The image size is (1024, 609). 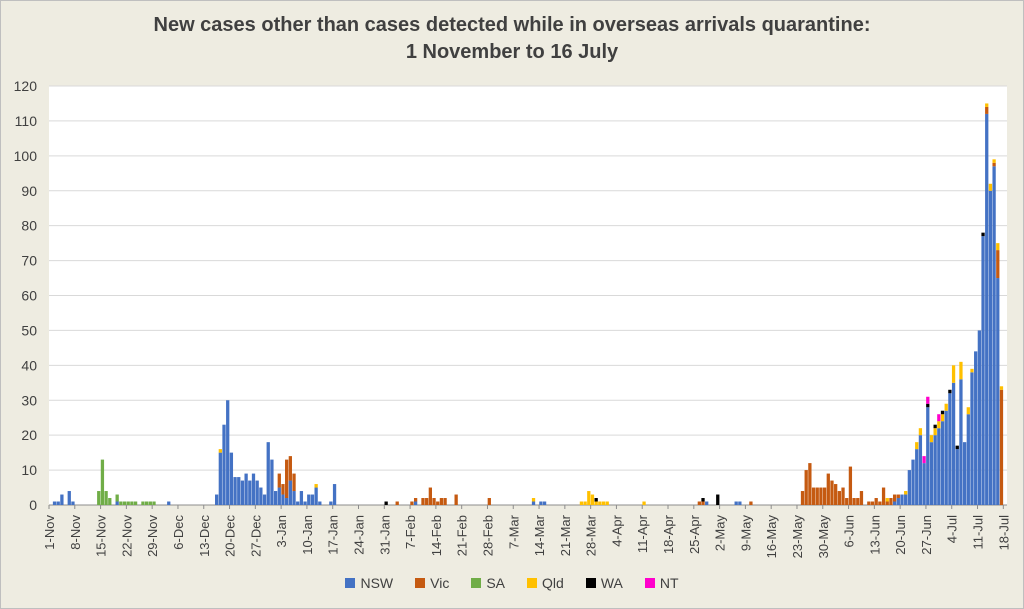 I want to click on legend-item-sa: SA, so click(x=488, y=583).